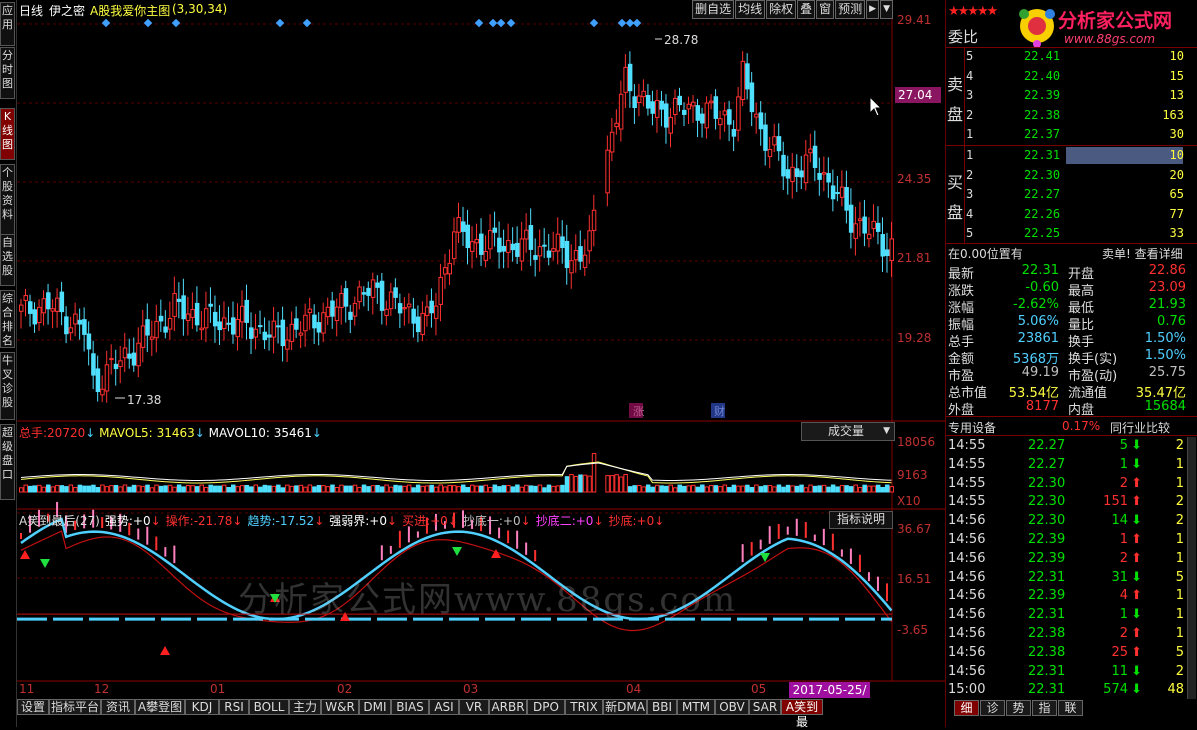 The image size is (1197, 730). Describe the element at coordinates (850, 9) in the screenshot. I see `toolbar-button: 预测` at that location.